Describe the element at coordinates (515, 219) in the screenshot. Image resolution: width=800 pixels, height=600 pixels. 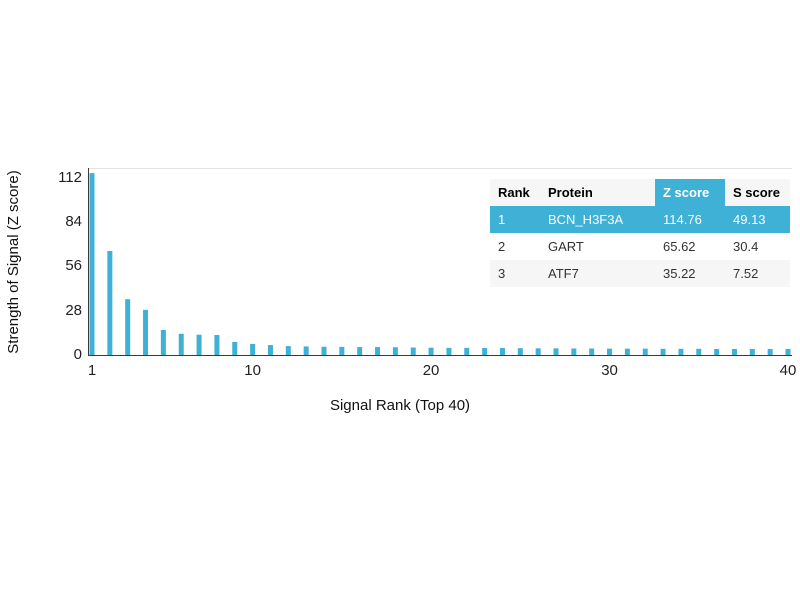
I see `cell-rank: 1` at that location.